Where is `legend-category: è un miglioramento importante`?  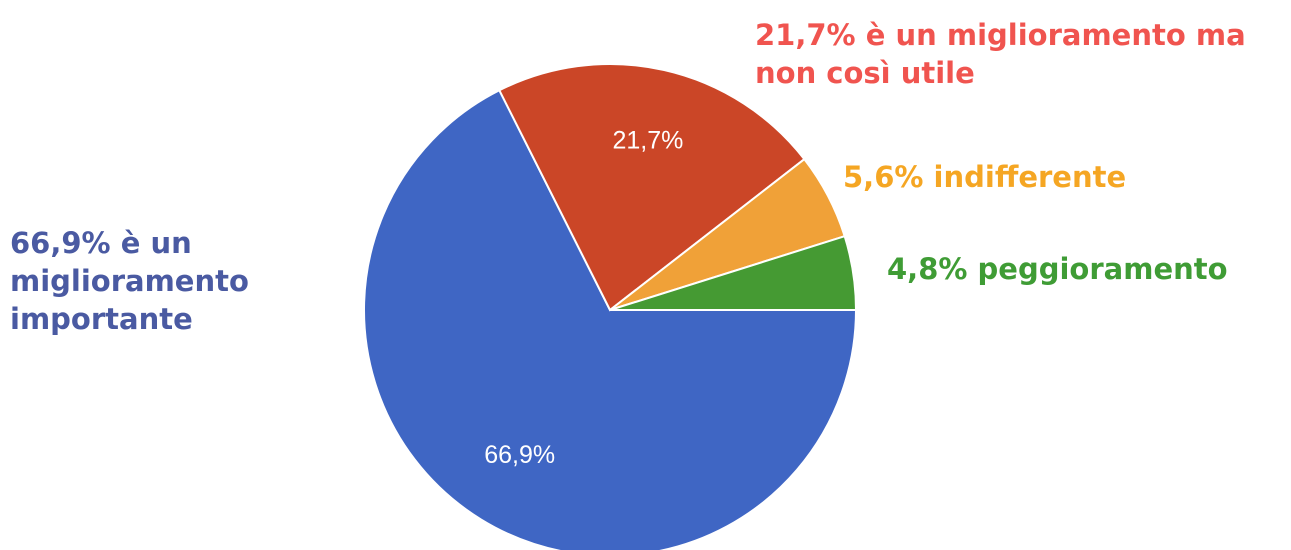
legend-category: è un miglioramento importante is located at coordinates (129, 281).